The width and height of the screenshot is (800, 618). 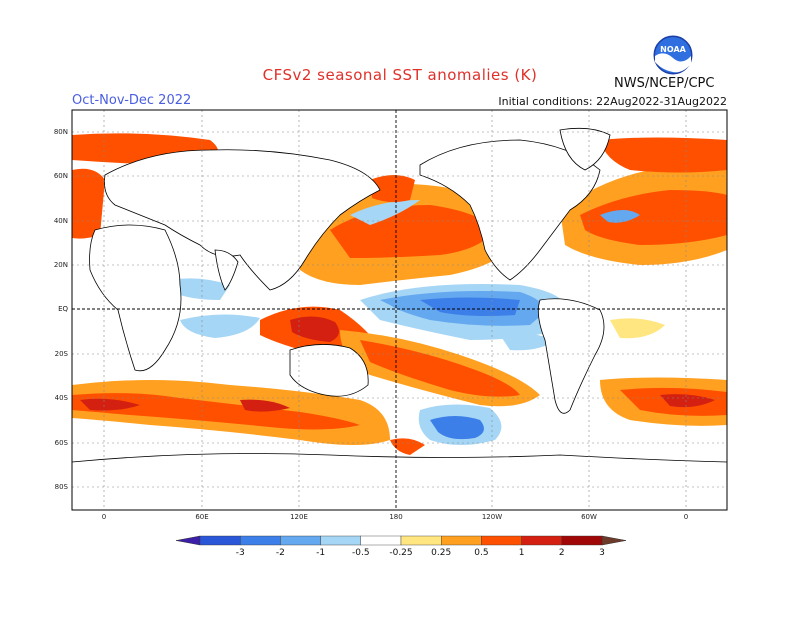 I want to click on lon-tick: 60W, so click(x=589, y=517).